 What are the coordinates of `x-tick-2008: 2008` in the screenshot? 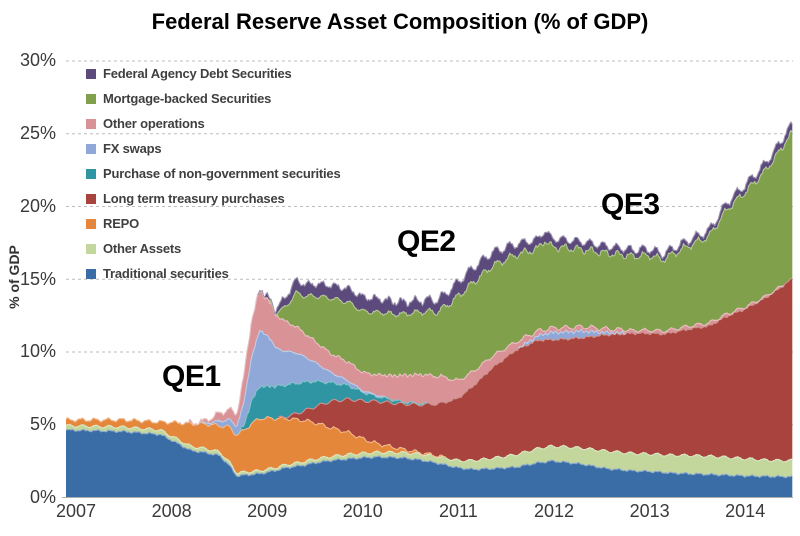 It's located at (171, 511).